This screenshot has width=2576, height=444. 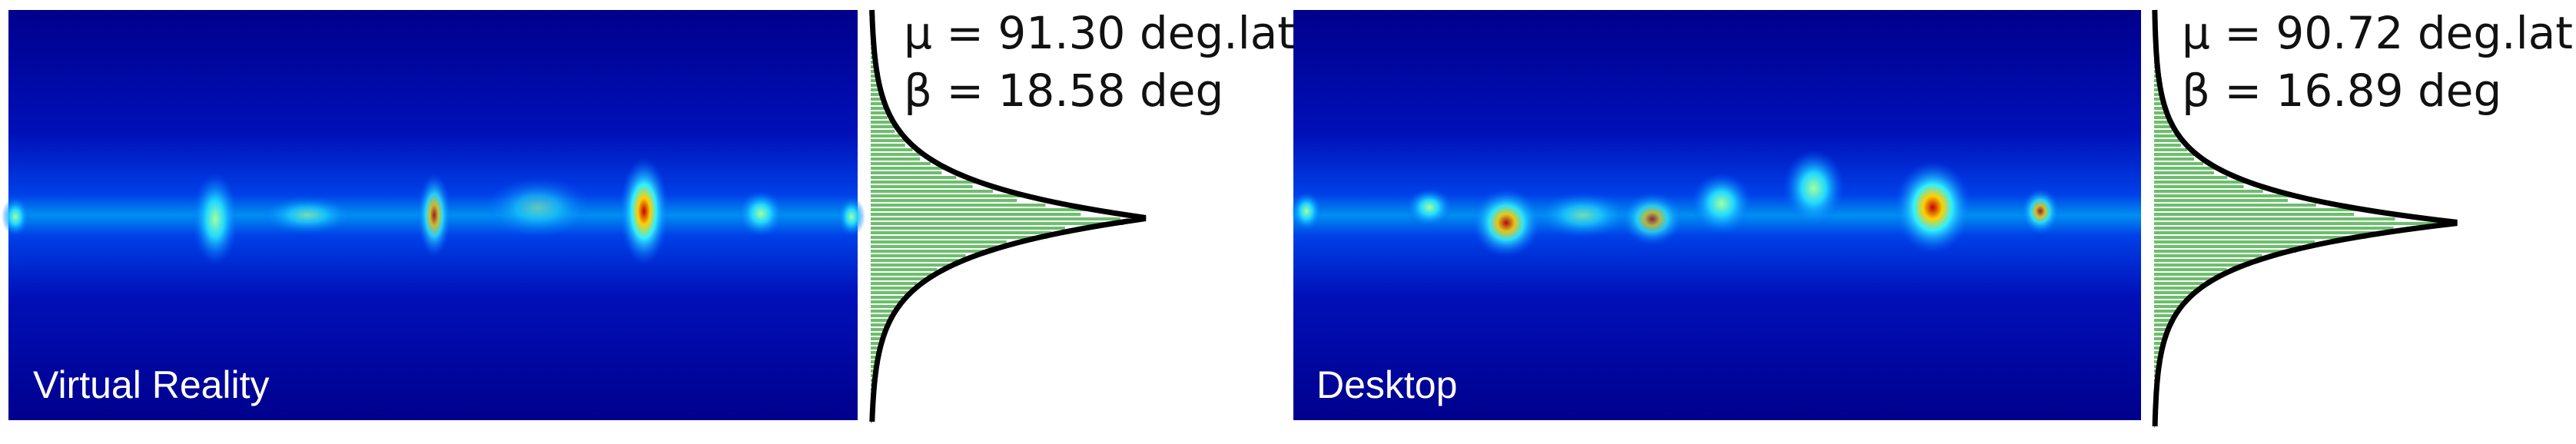 I want to click on mu-text: μ = 91.30 deg.lat, so click(x=1099, y=33).